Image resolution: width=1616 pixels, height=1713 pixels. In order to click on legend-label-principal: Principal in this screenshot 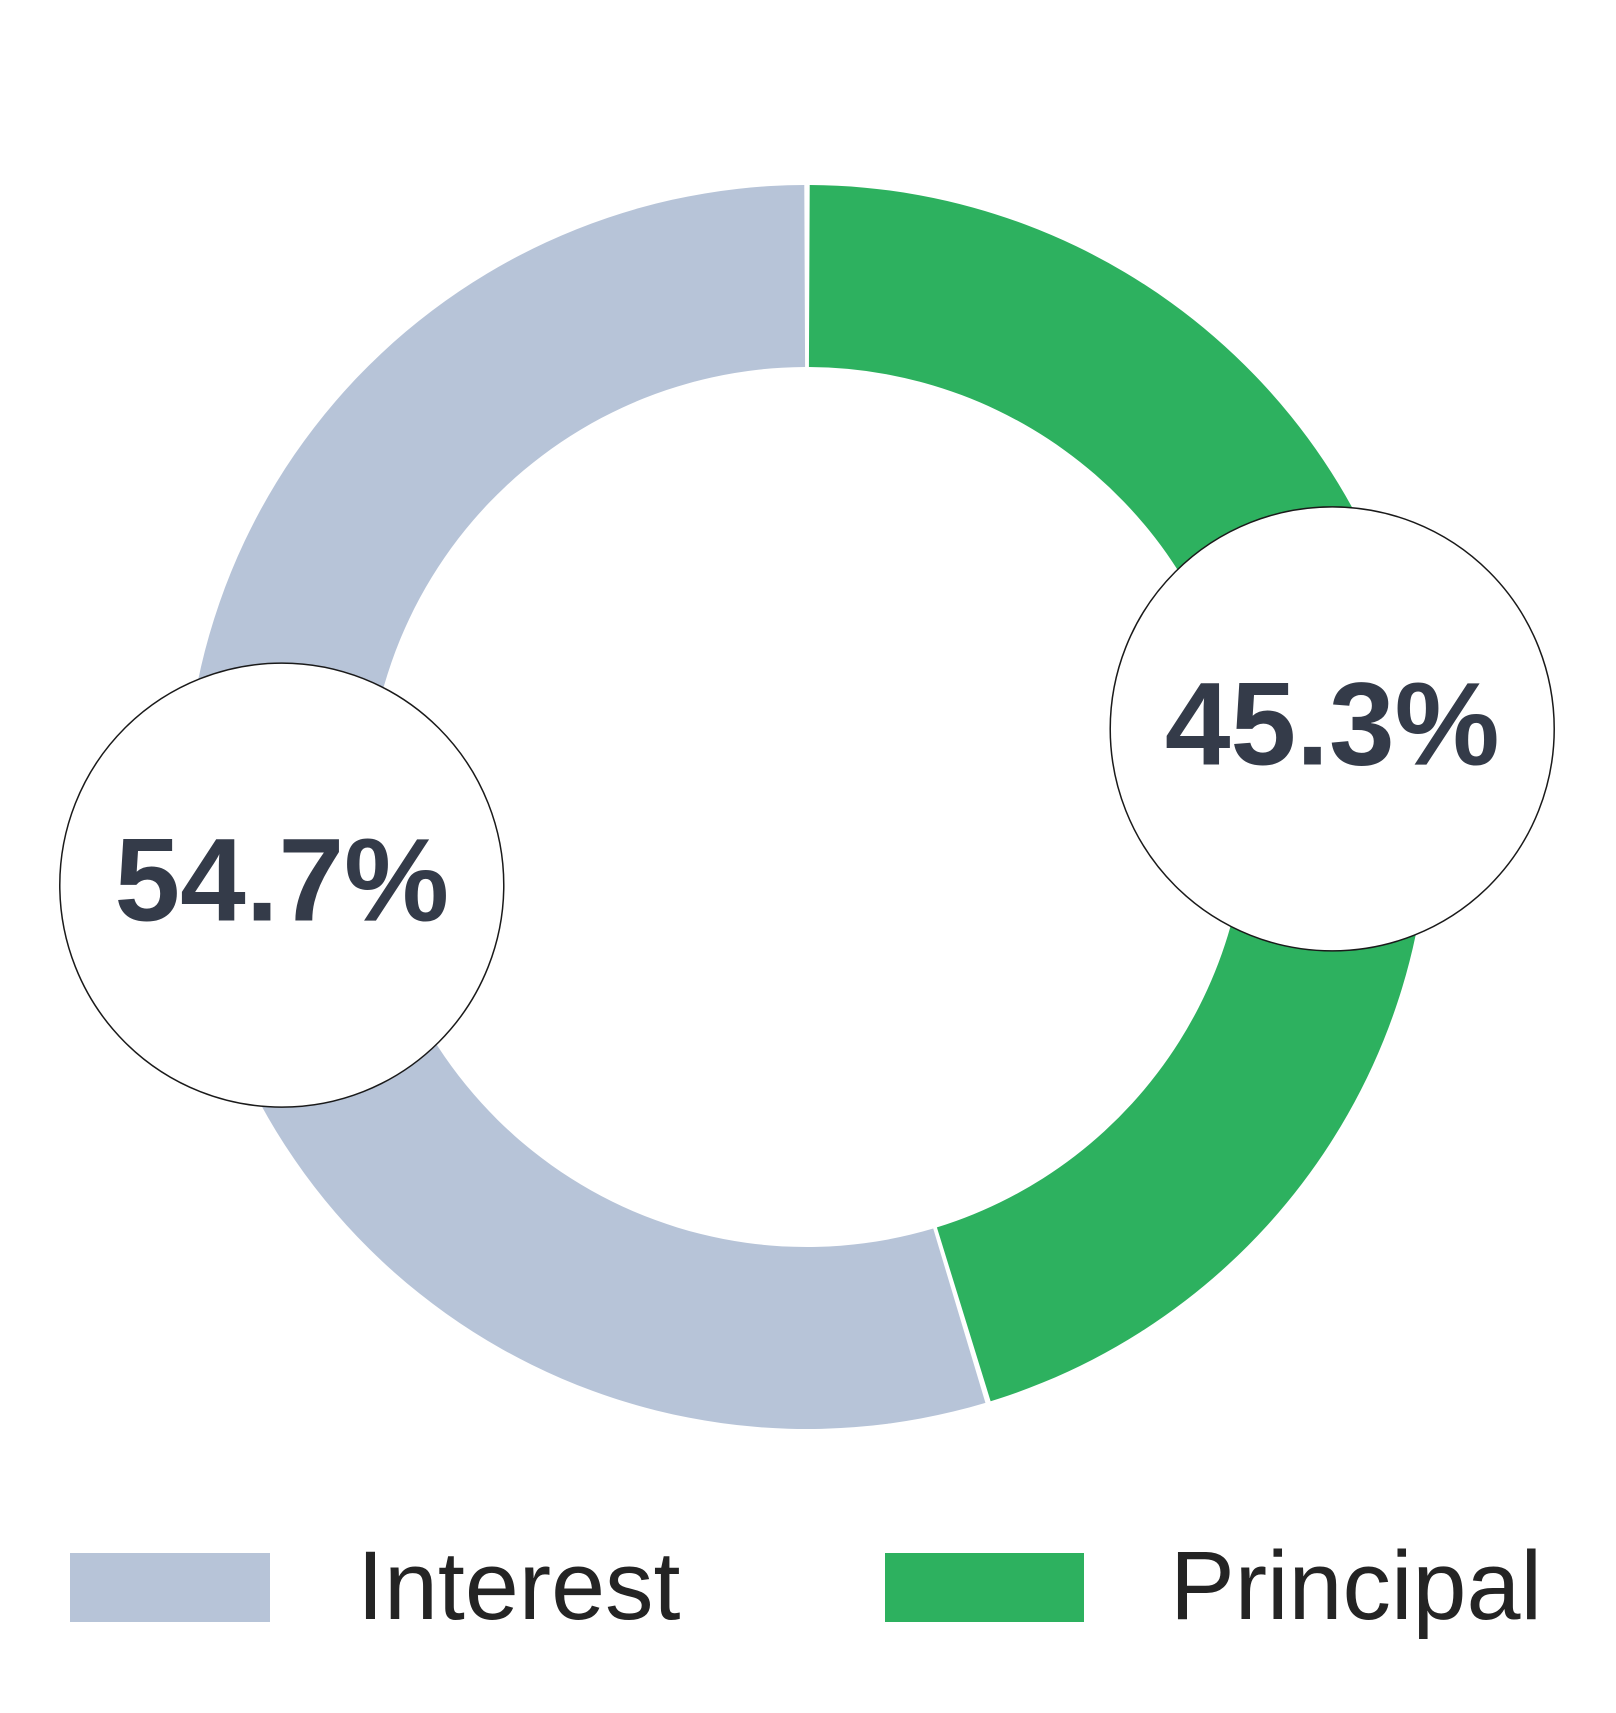, I will do `click(1356, 1585)`.